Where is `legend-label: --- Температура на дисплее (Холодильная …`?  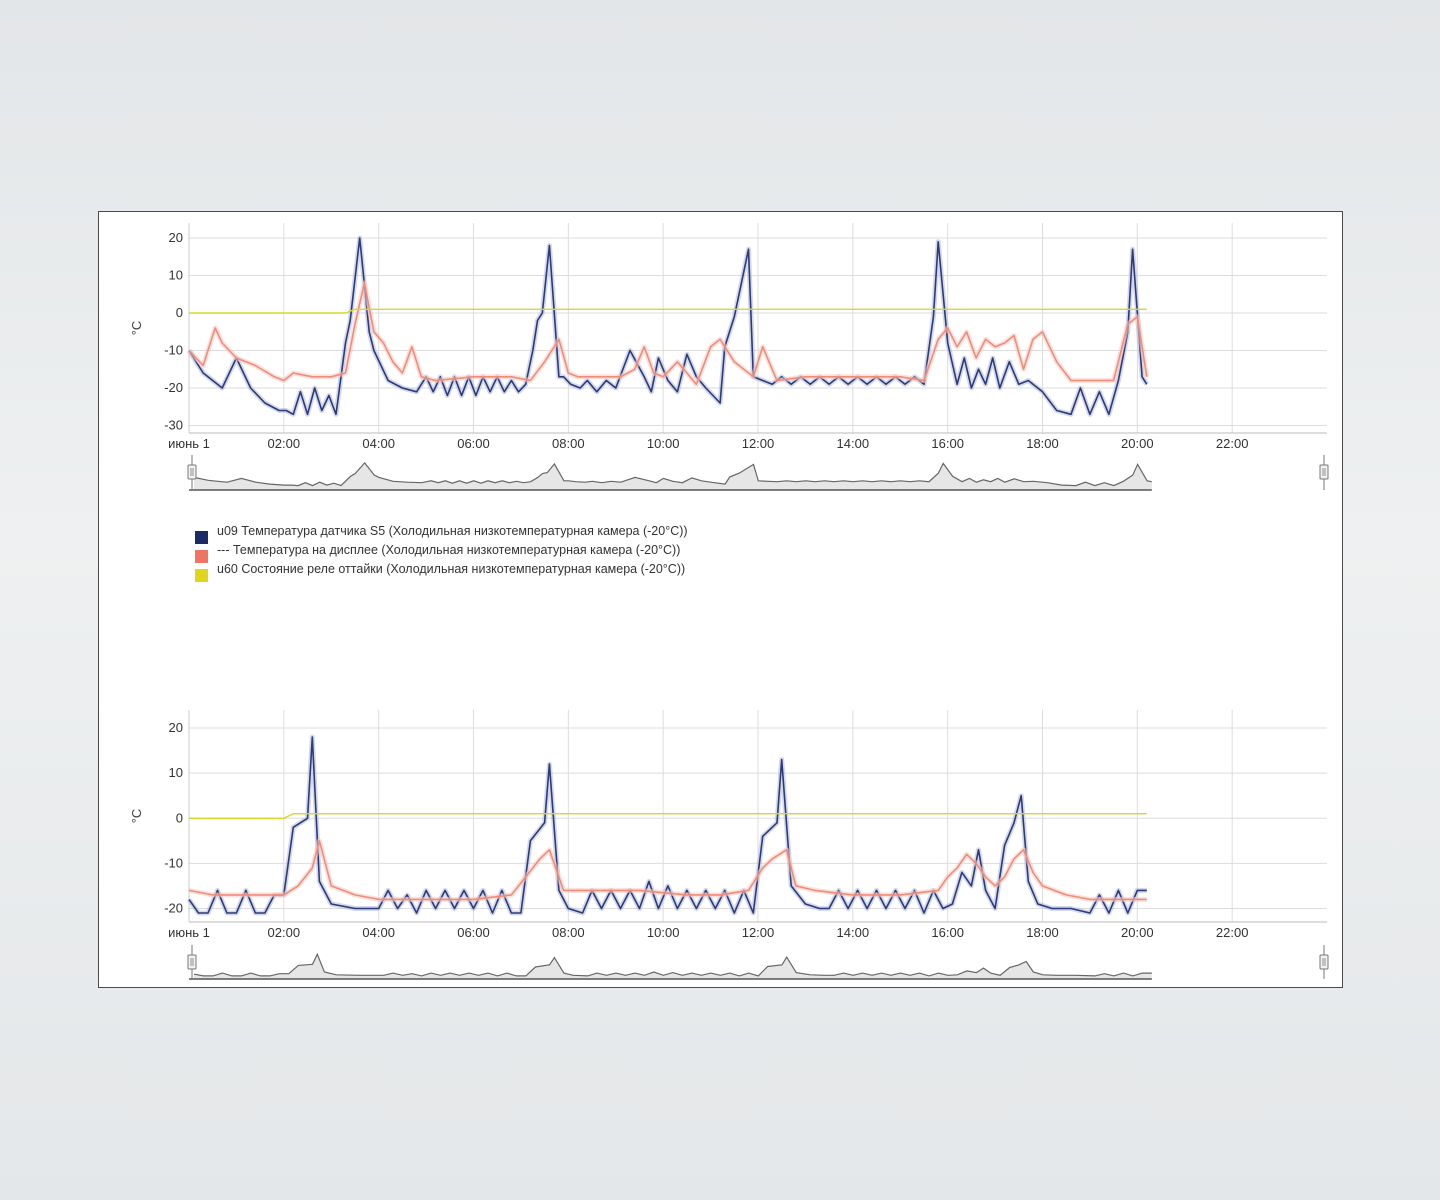 legend-label: --- Температура на дисплее (Холодильная … is located at coordinates (449, 550).